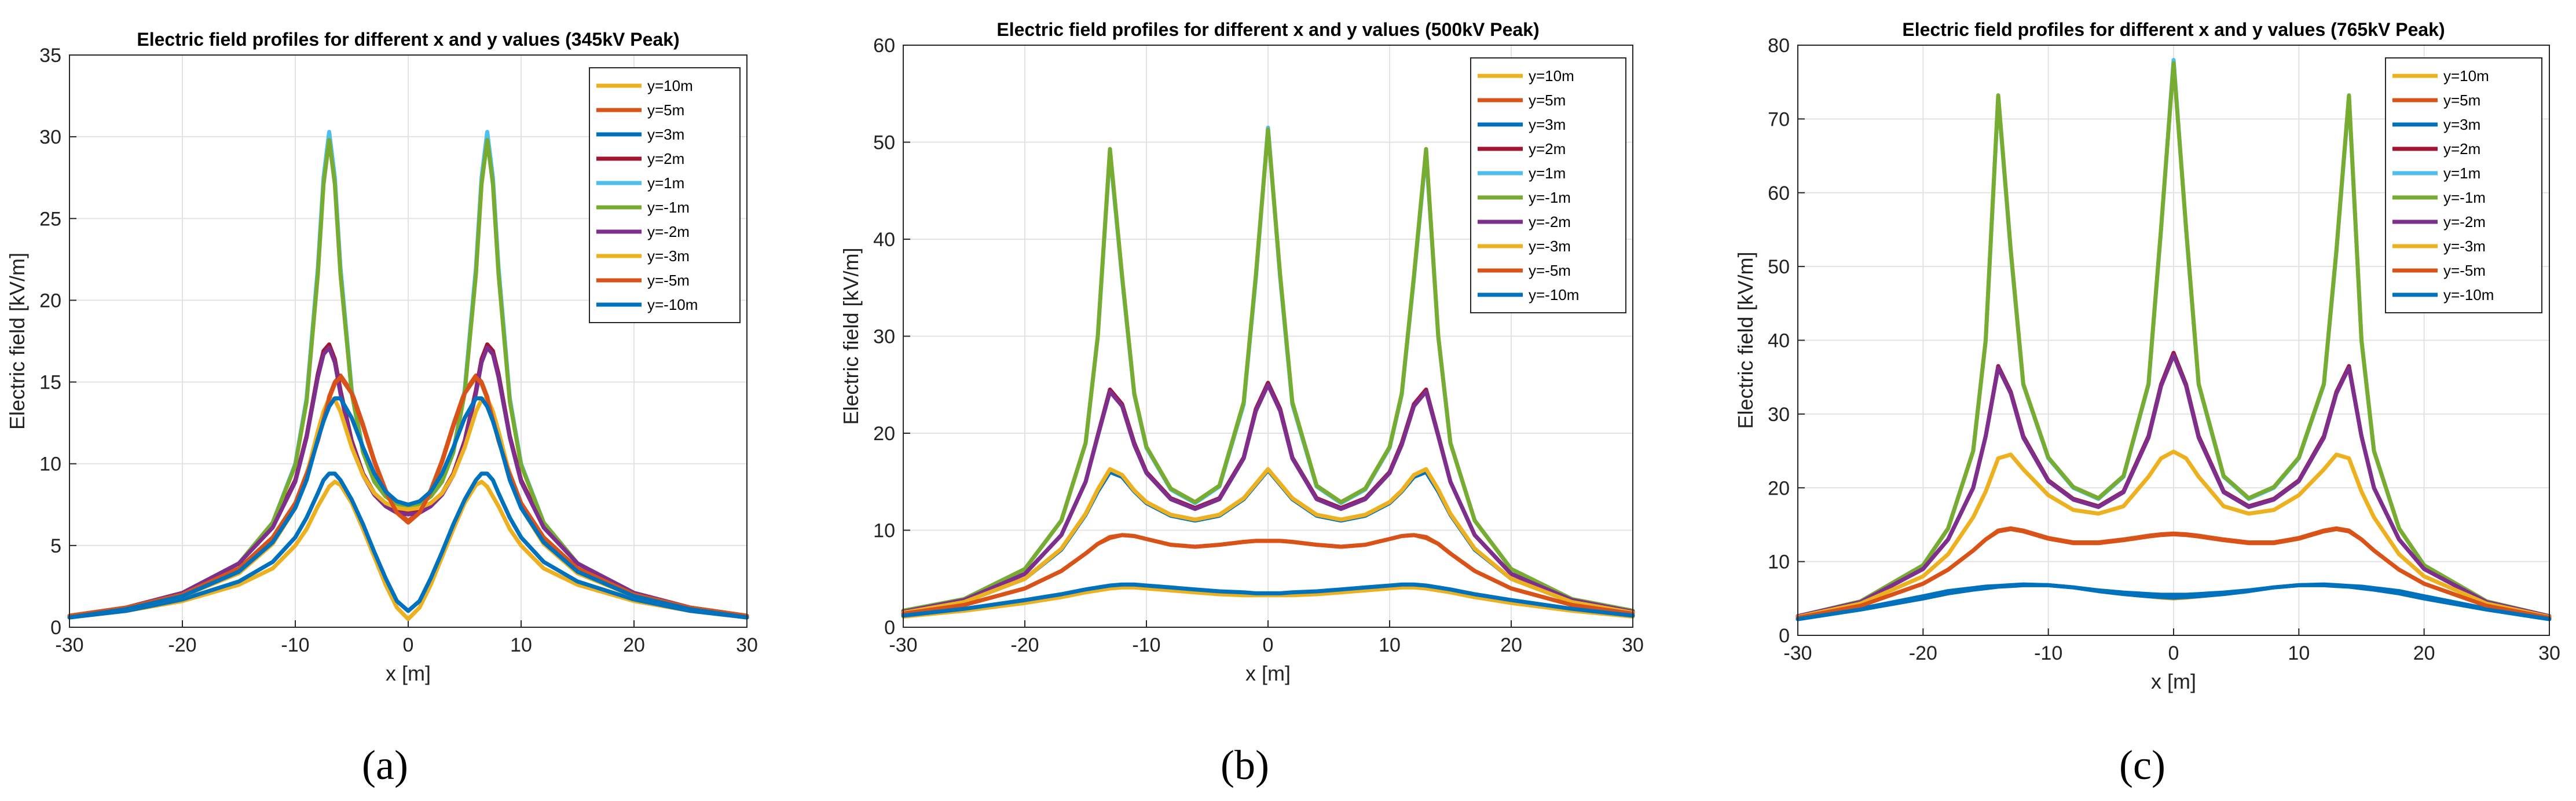 The image size is (2576, 801). I want to click on series-line-y-3m, so click(1268, 541).